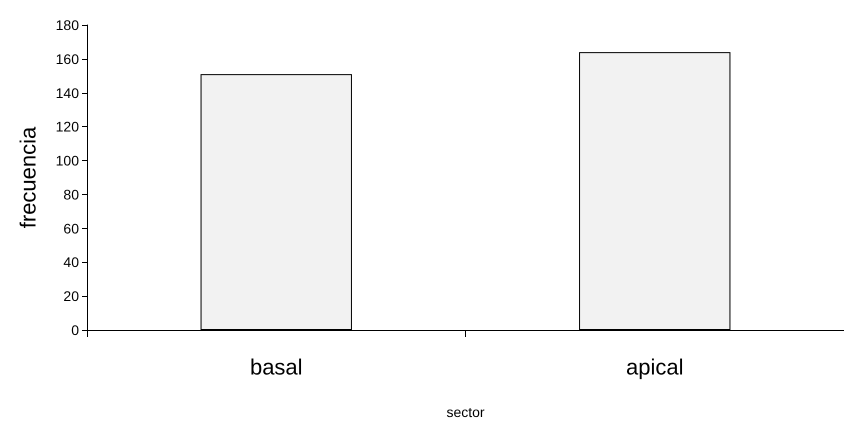 The height and width of the screenshot is (434, 852). I want to click on y-tick-label: 0, so click(75, 330).